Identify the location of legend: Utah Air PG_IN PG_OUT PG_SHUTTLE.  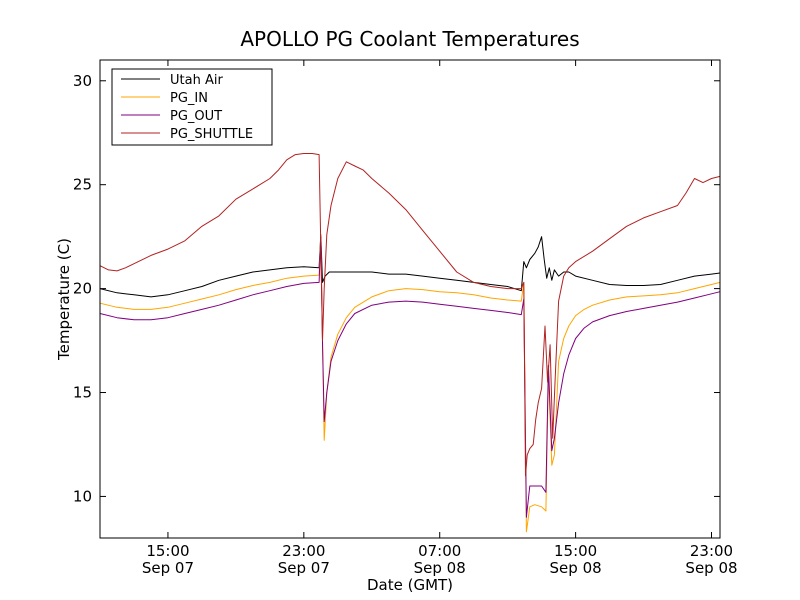
(192, 107).